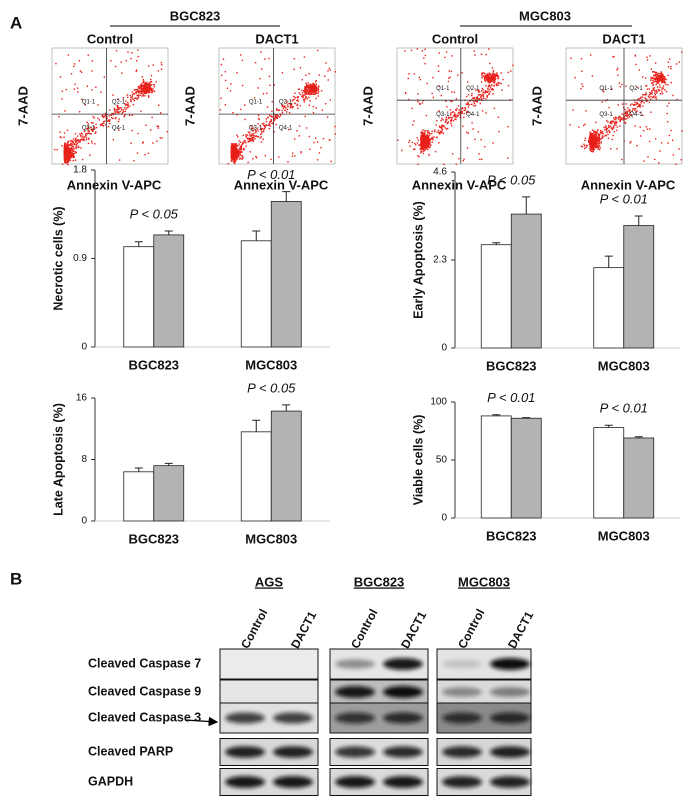 This screenshot has width=697, height=810. What do you see at coordinates (484, 581) in the screenshot?
I see `cell-line: MGC803` at bounding box center [484, 581].